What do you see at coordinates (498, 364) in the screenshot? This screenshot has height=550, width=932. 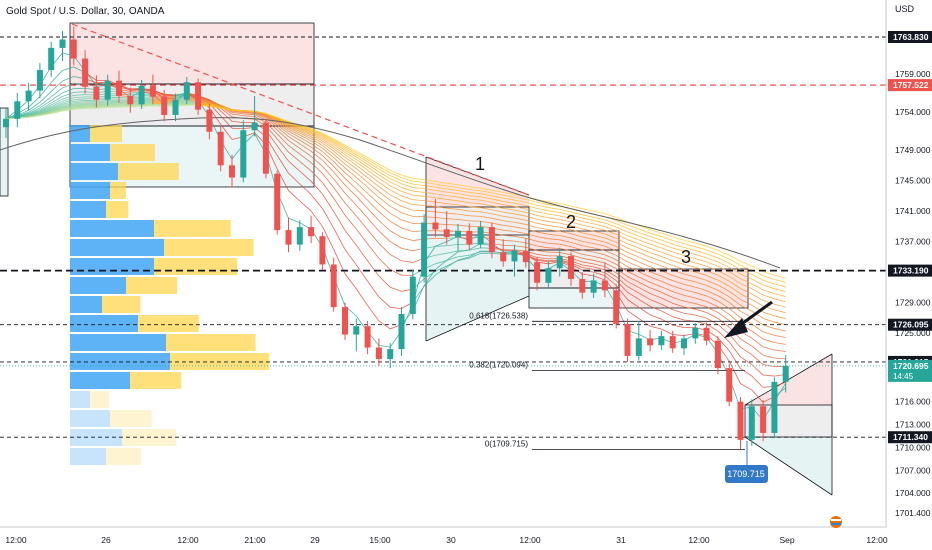 I see `fib-label: 0.382(1720.094)` at bounding box center [498, 364].